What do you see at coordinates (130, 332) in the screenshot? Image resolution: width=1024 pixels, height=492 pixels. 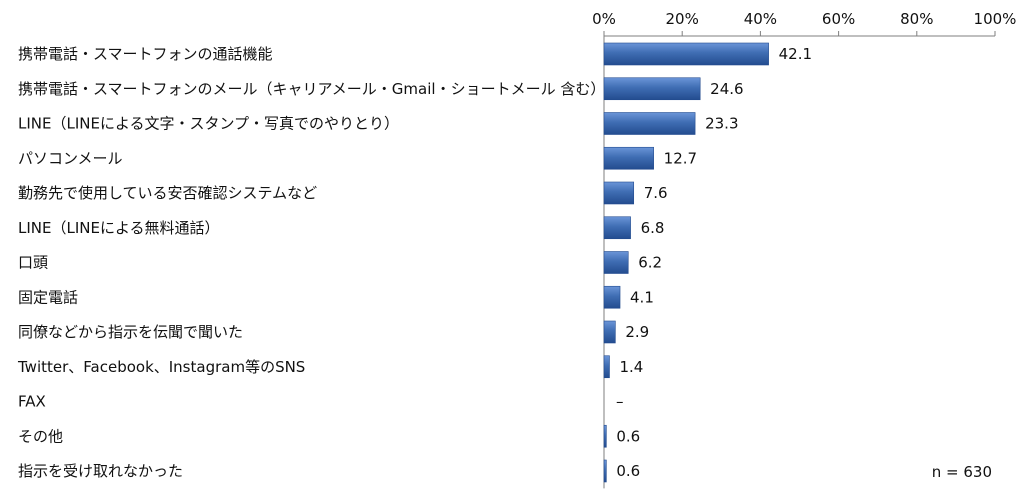 I see `category-label: 同僚などから指示を伝聞で聞いた` at bounding box center [130, 332].